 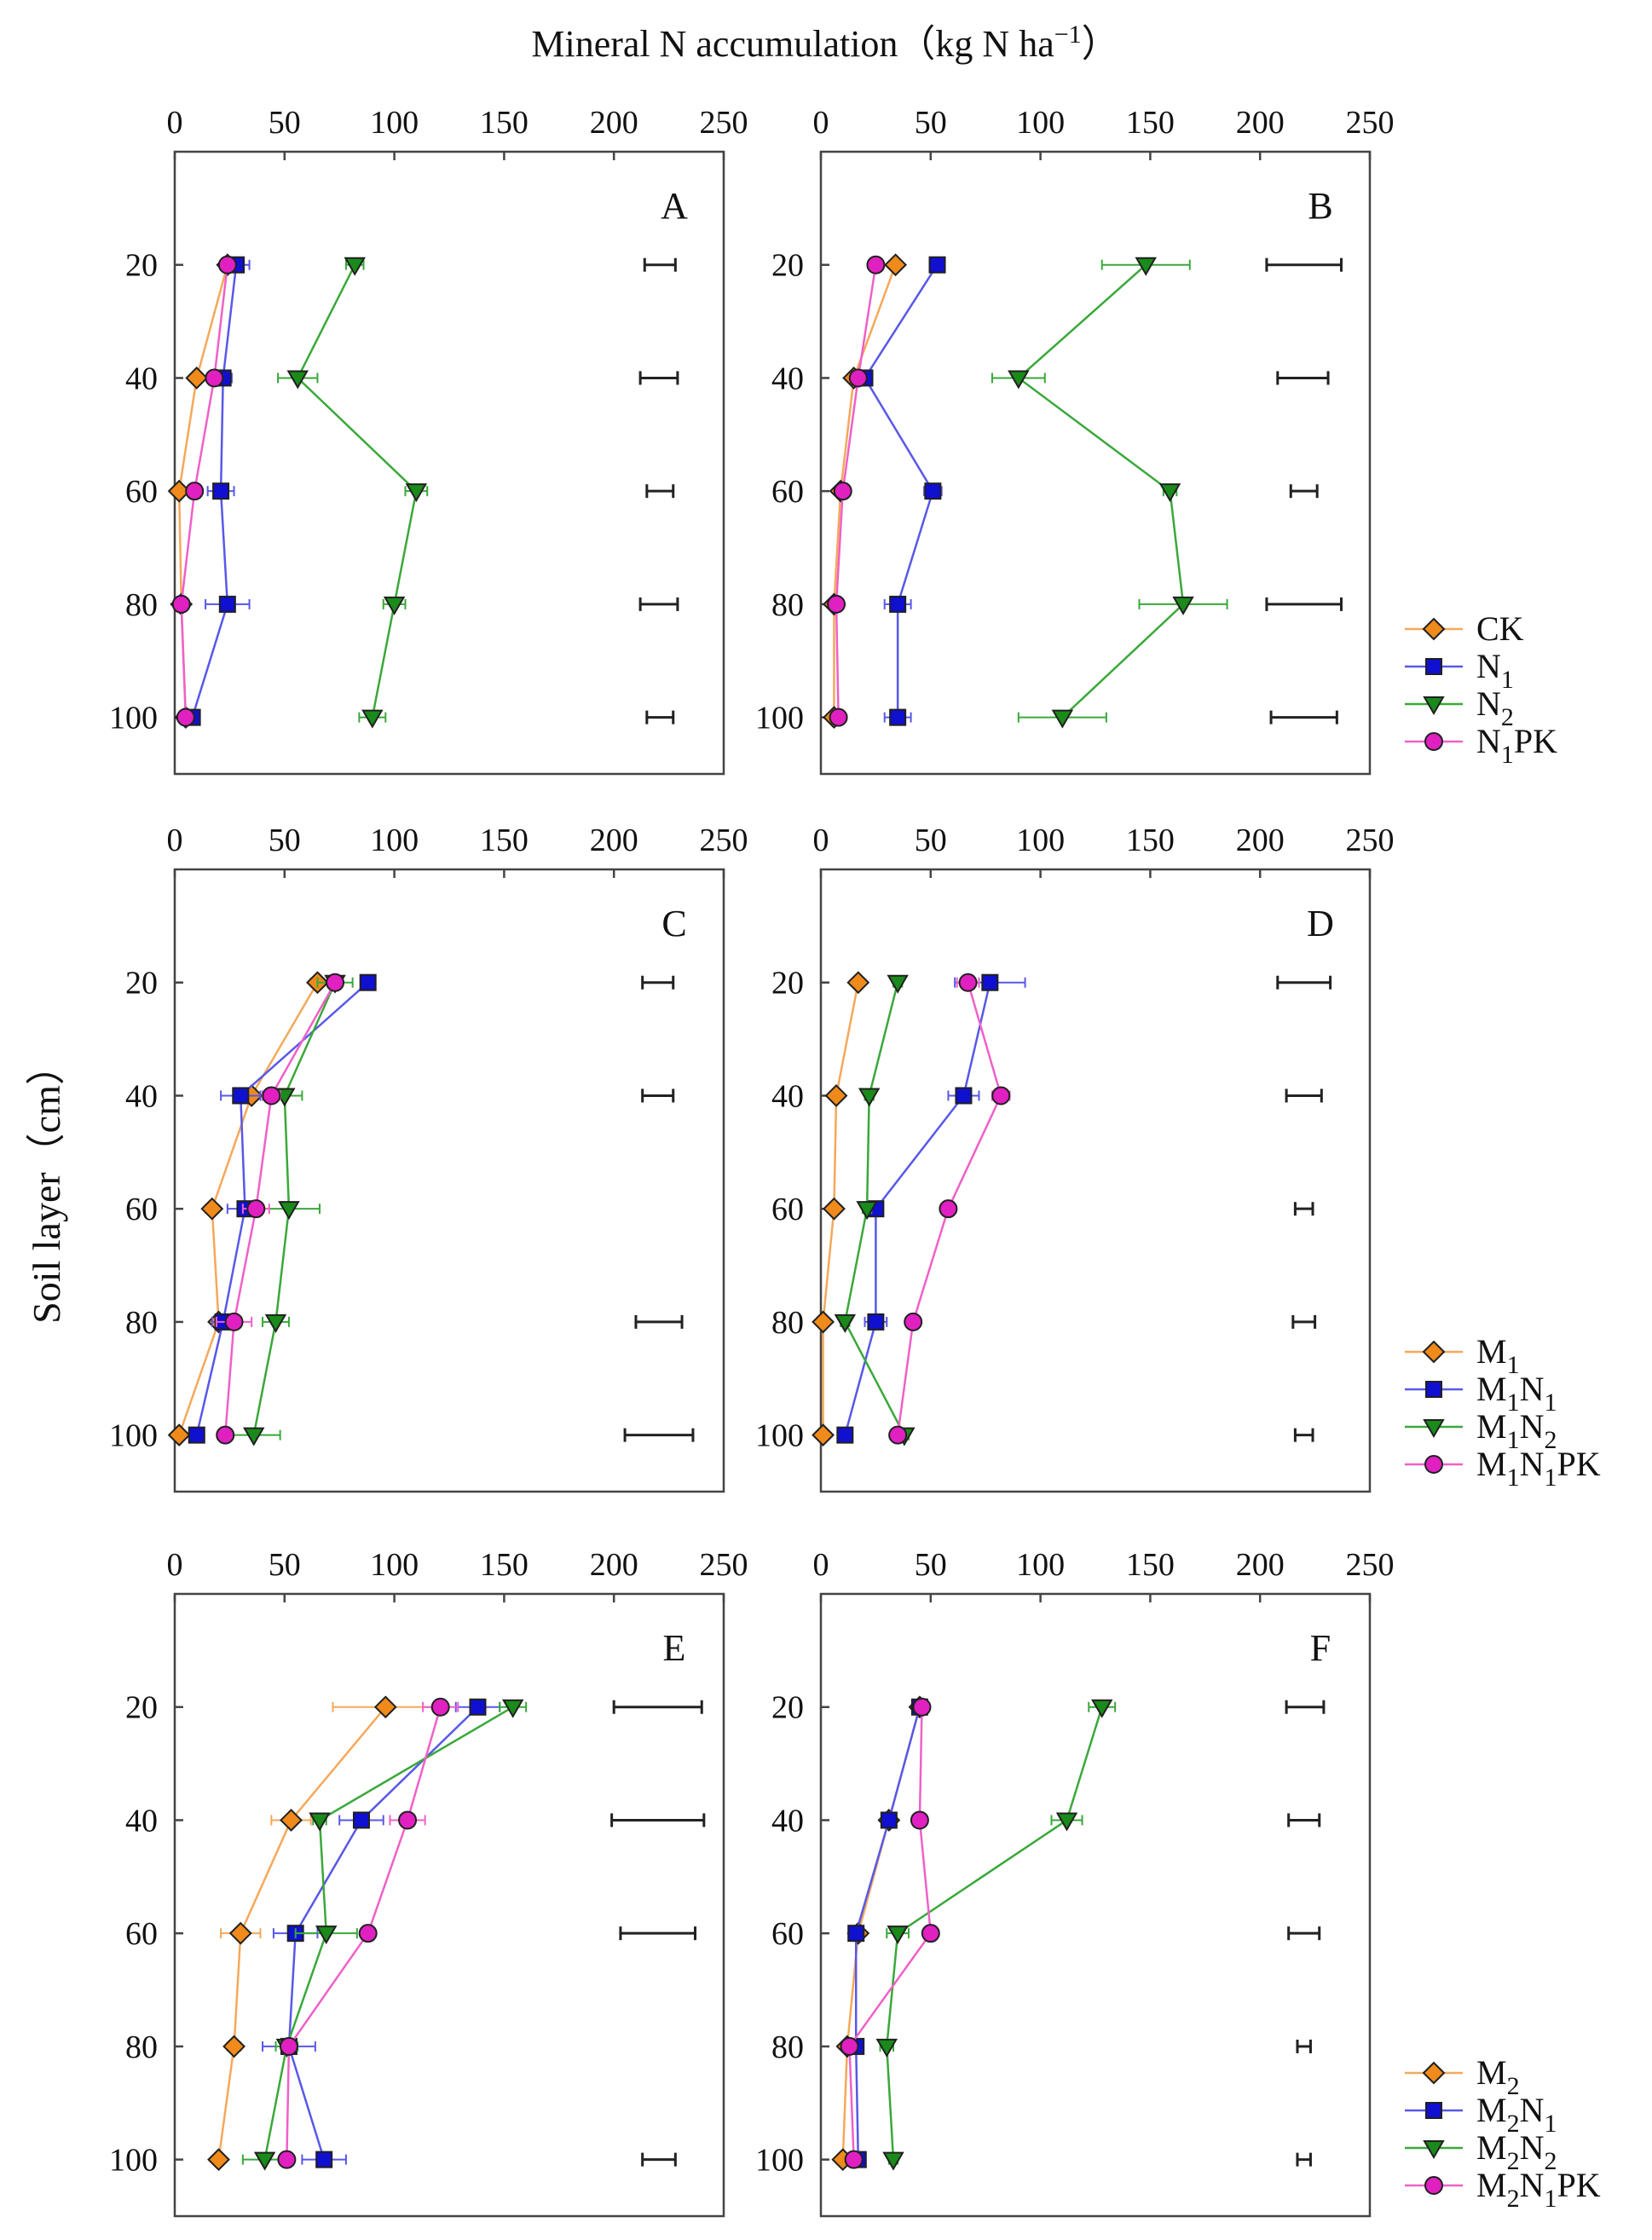 What do you see at coordinates (1500, 628) in the screenshot?
I see `legend-label: CK` at bounding box center [1500, 628].